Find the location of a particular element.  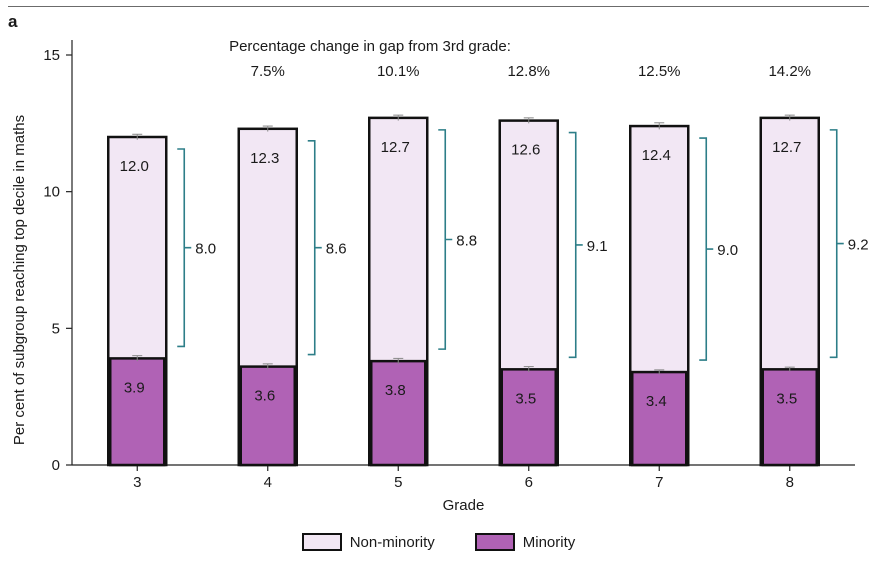

pct-change-label: 14.2% is located at coordinates (789, 71).